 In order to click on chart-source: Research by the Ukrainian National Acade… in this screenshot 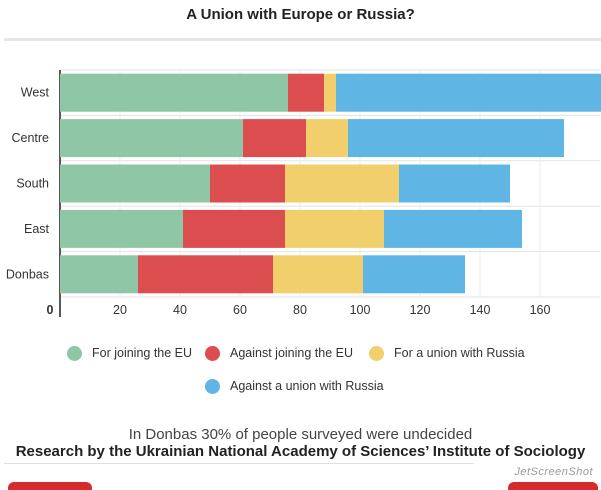, I will do `click(300, 451)`.